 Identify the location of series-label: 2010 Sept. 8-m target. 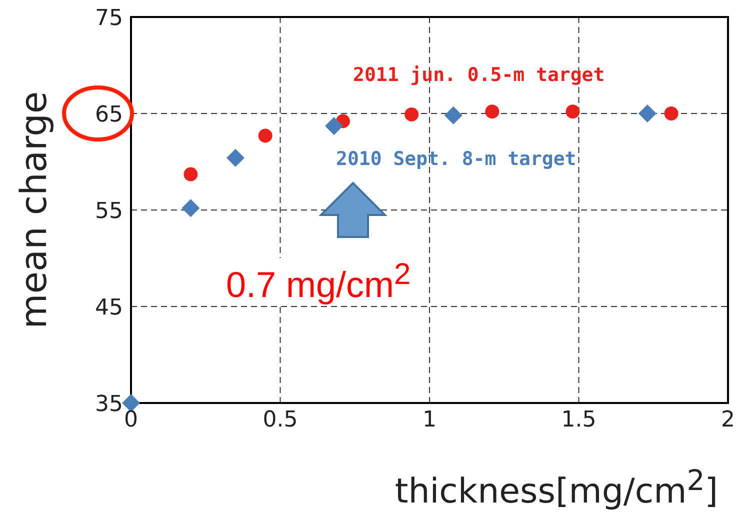
(456, 159).